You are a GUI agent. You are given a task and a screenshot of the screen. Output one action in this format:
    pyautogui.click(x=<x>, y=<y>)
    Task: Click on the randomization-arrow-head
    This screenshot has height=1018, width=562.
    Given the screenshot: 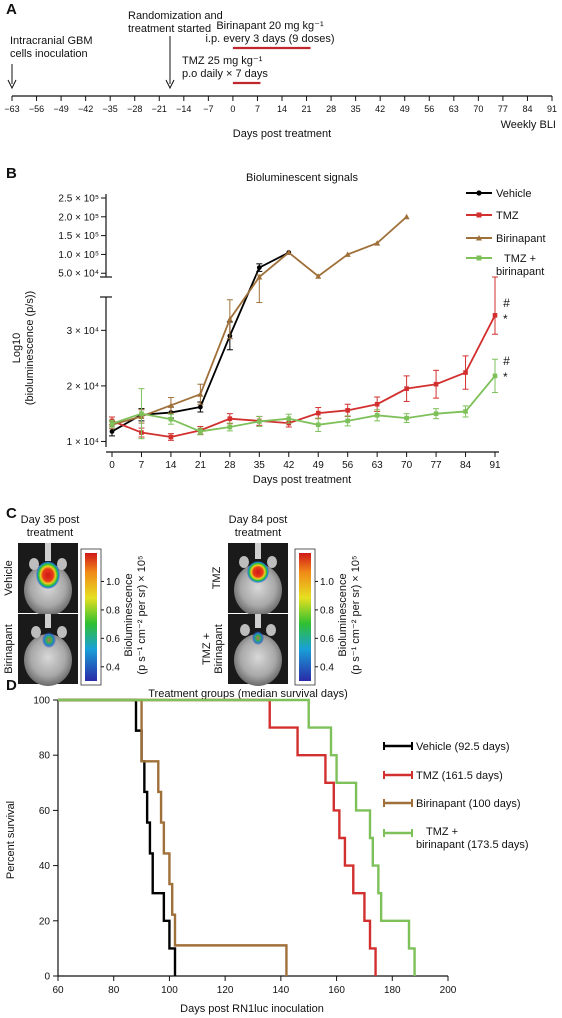 What is the action you would take?
    pyautogui.click(x=170, y=84)
    